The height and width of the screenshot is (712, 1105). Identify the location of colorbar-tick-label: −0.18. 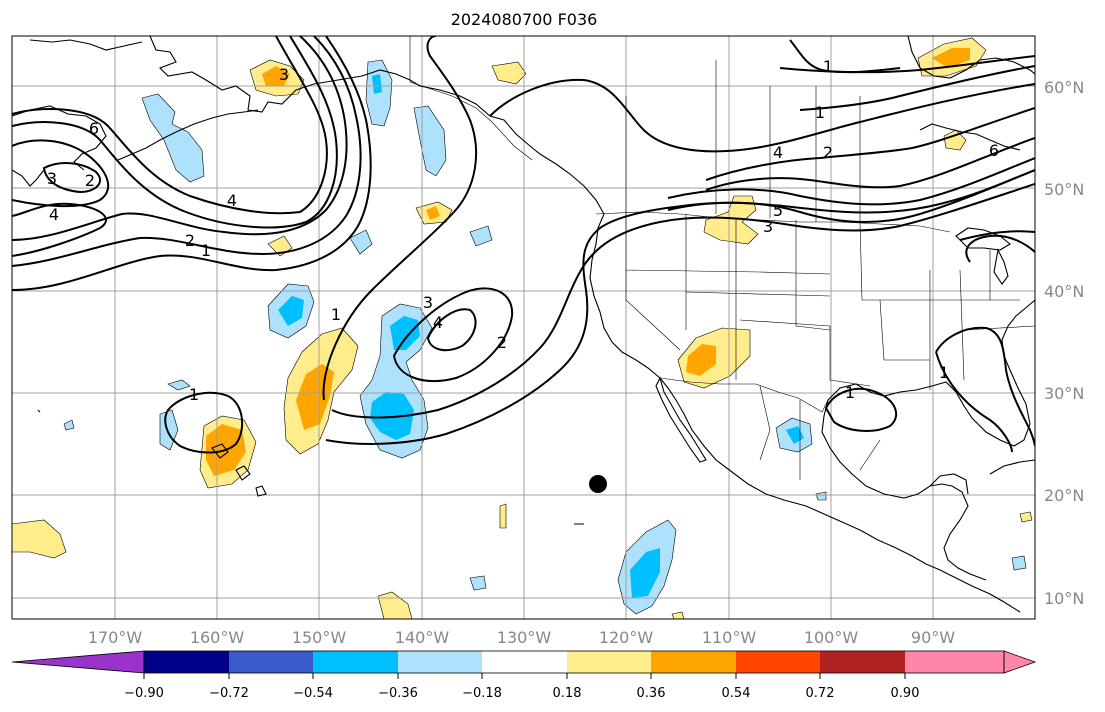
(482, 693).